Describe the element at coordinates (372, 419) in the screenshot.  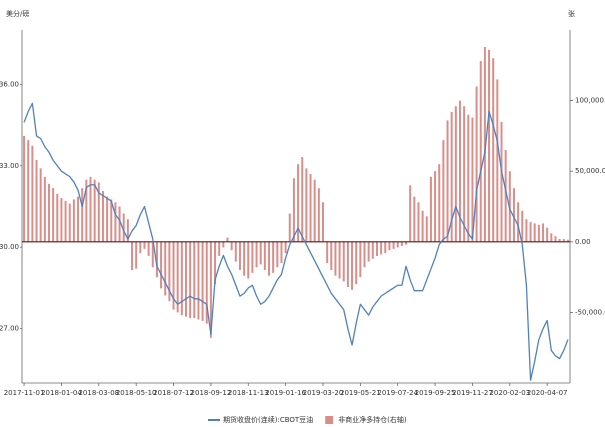
I see `legend-label: 非商业净多持仓(右轴)` at that location.